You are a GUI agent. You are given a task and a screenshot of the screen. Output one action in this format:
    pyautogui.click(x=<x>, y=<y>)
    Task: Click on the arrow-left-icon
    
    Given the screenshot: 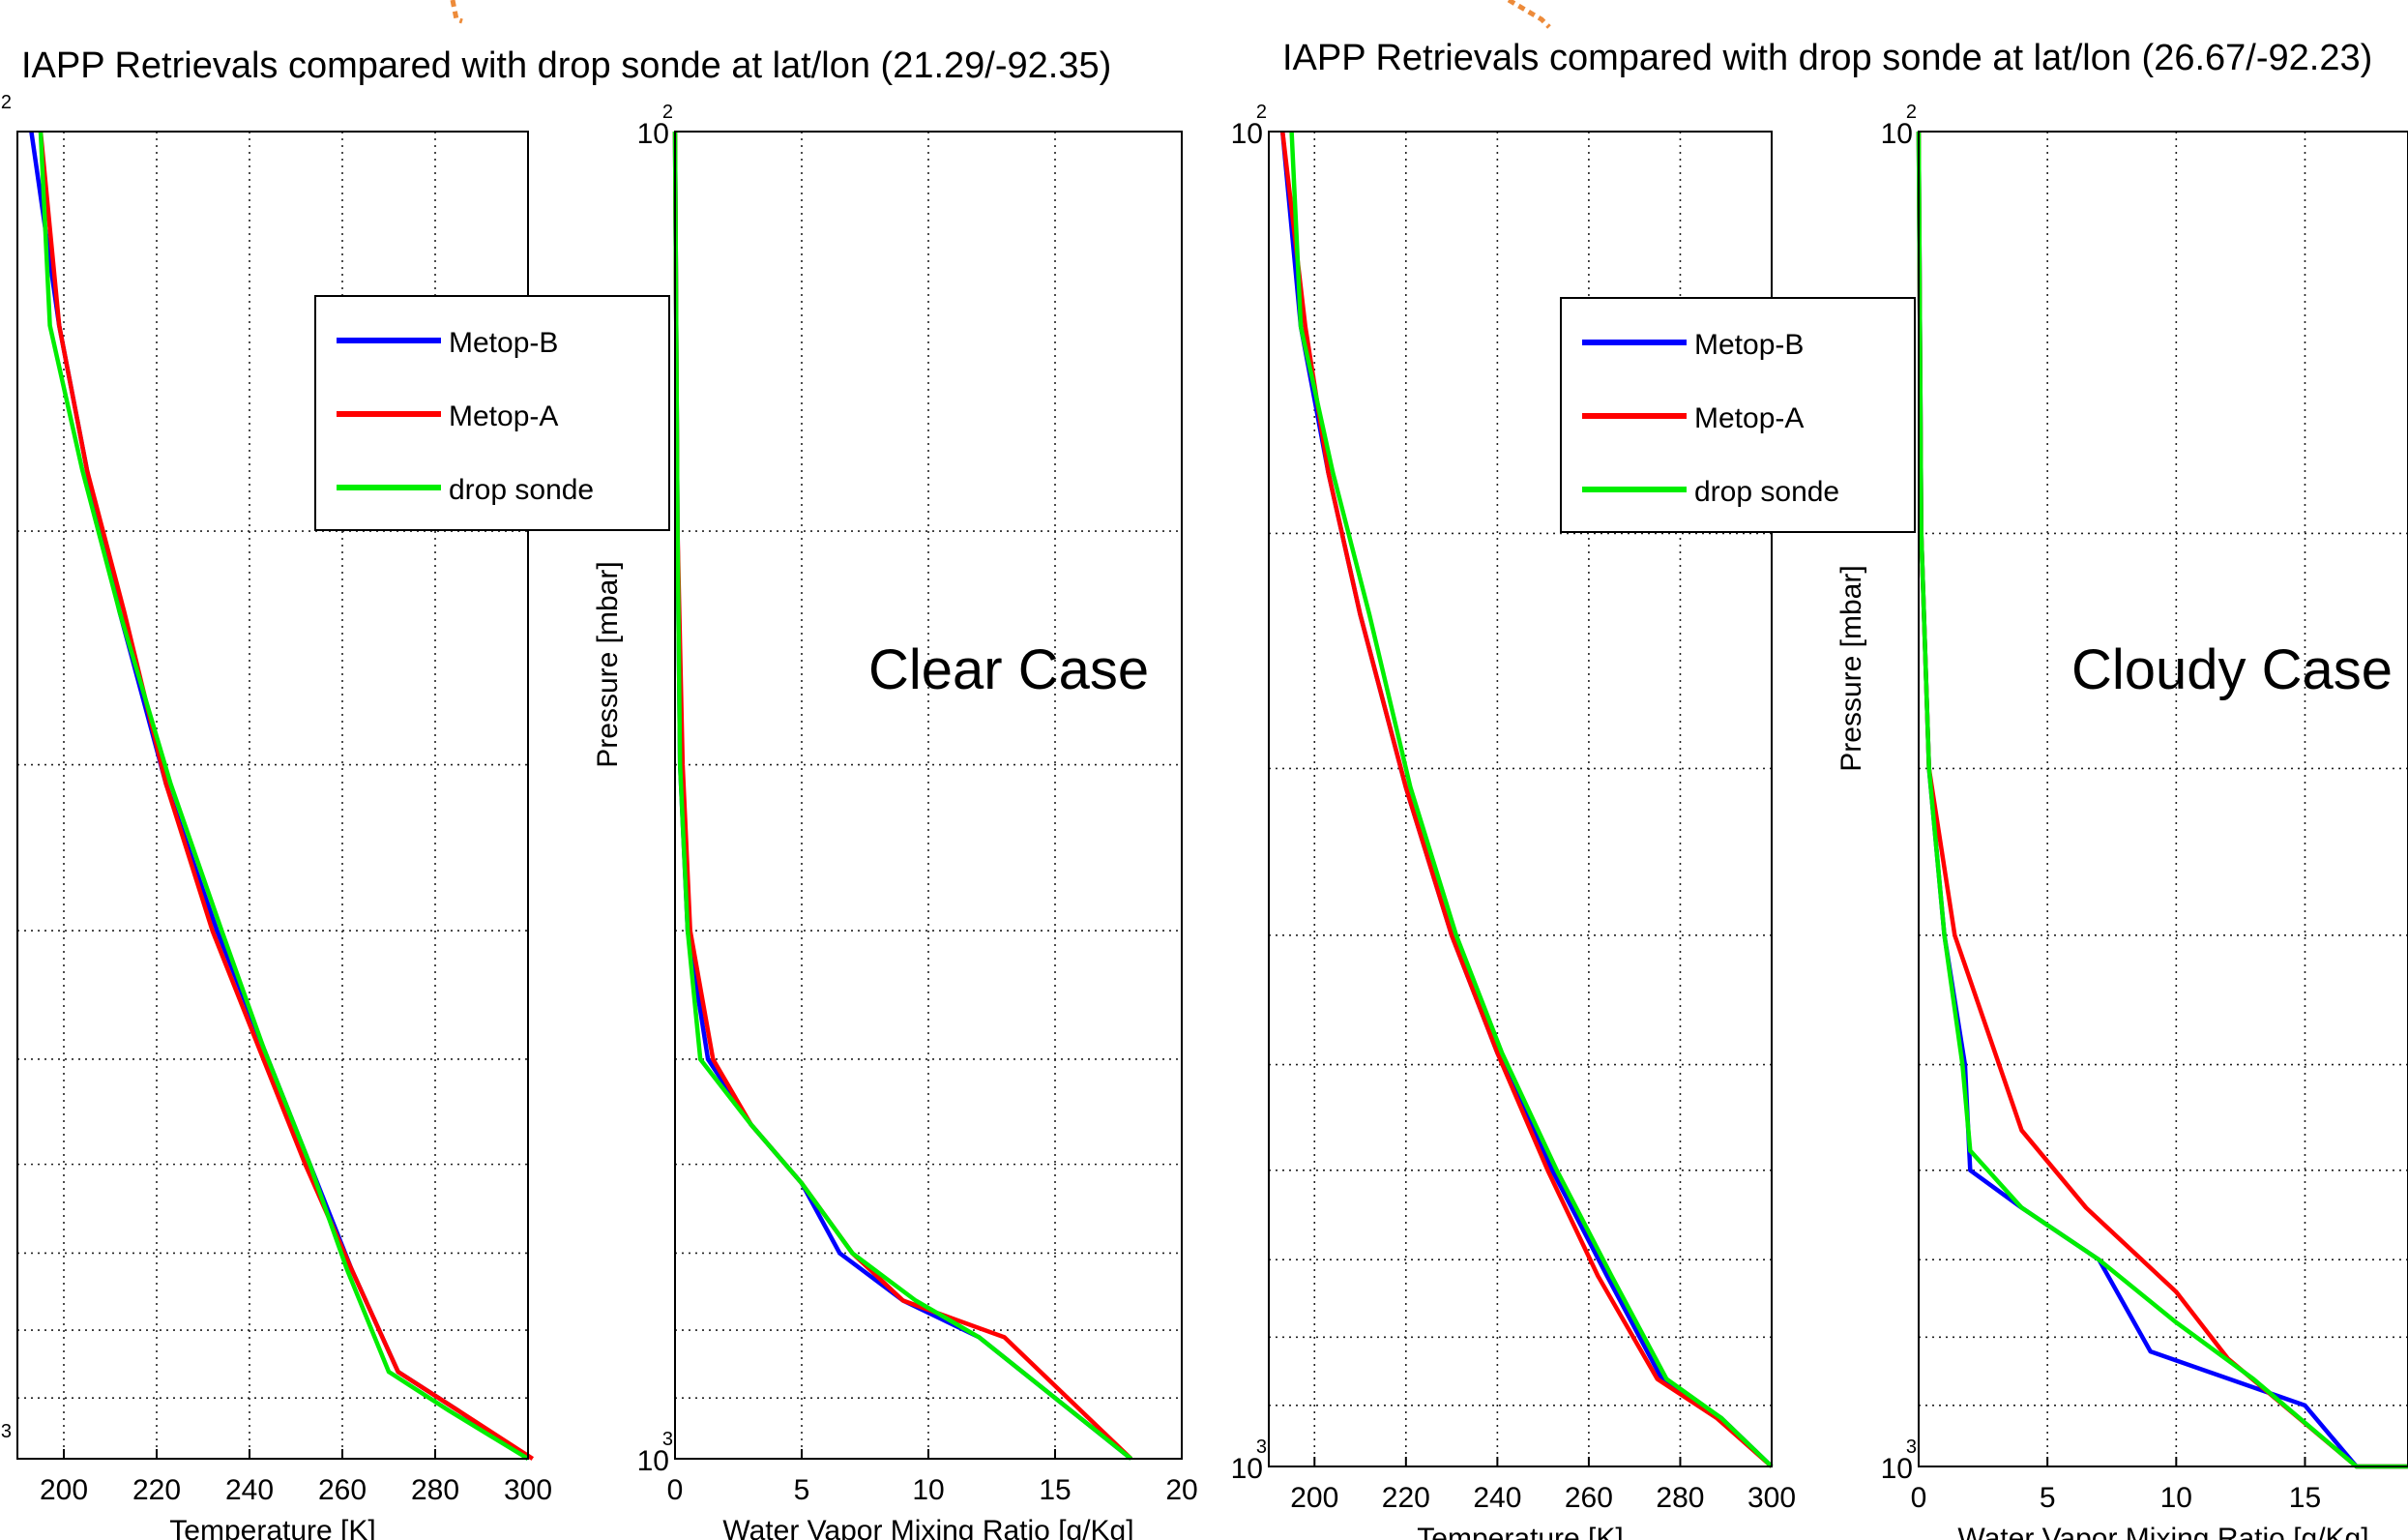 What is the action you would take?
    pyautogui.click(x=456, y=12)
    